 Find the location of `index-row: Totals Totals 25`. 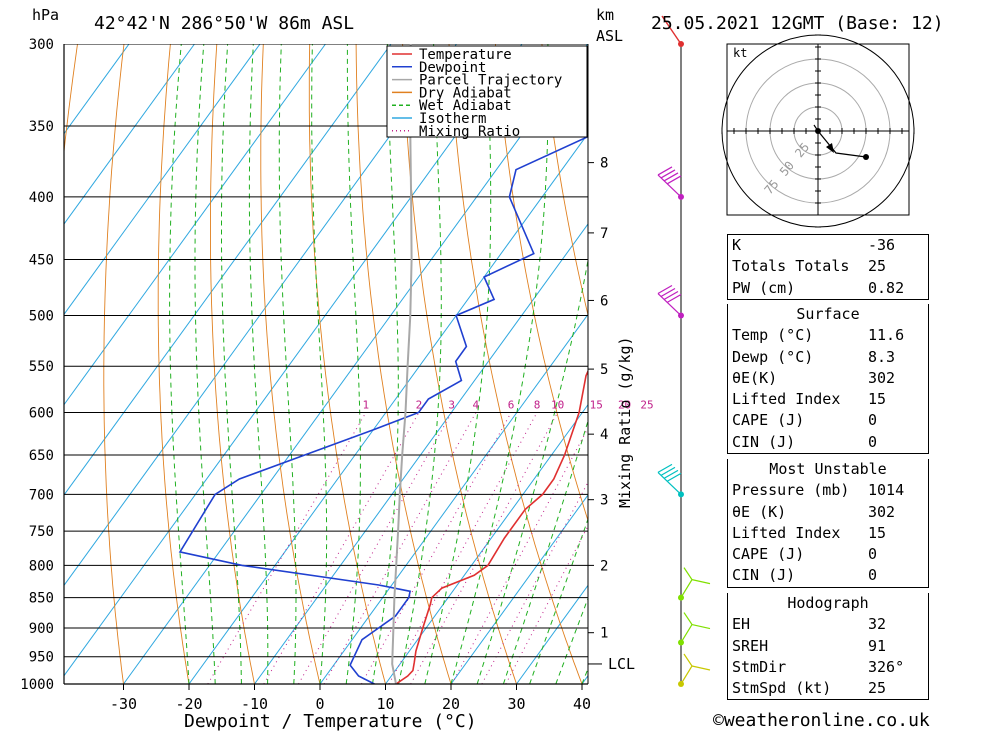

index-row: Totals Totals 25 is located at coordinates (828, 266).